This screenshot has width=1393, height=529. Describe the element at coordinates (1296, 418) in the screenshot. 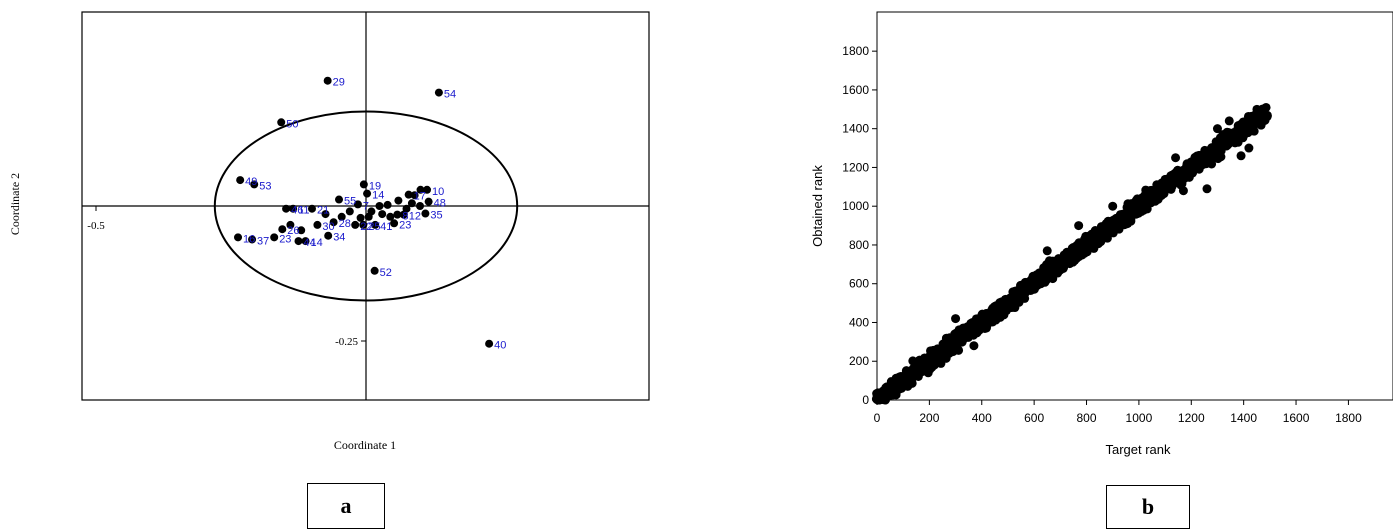

I see `x-tick-label: 1600` at that location.